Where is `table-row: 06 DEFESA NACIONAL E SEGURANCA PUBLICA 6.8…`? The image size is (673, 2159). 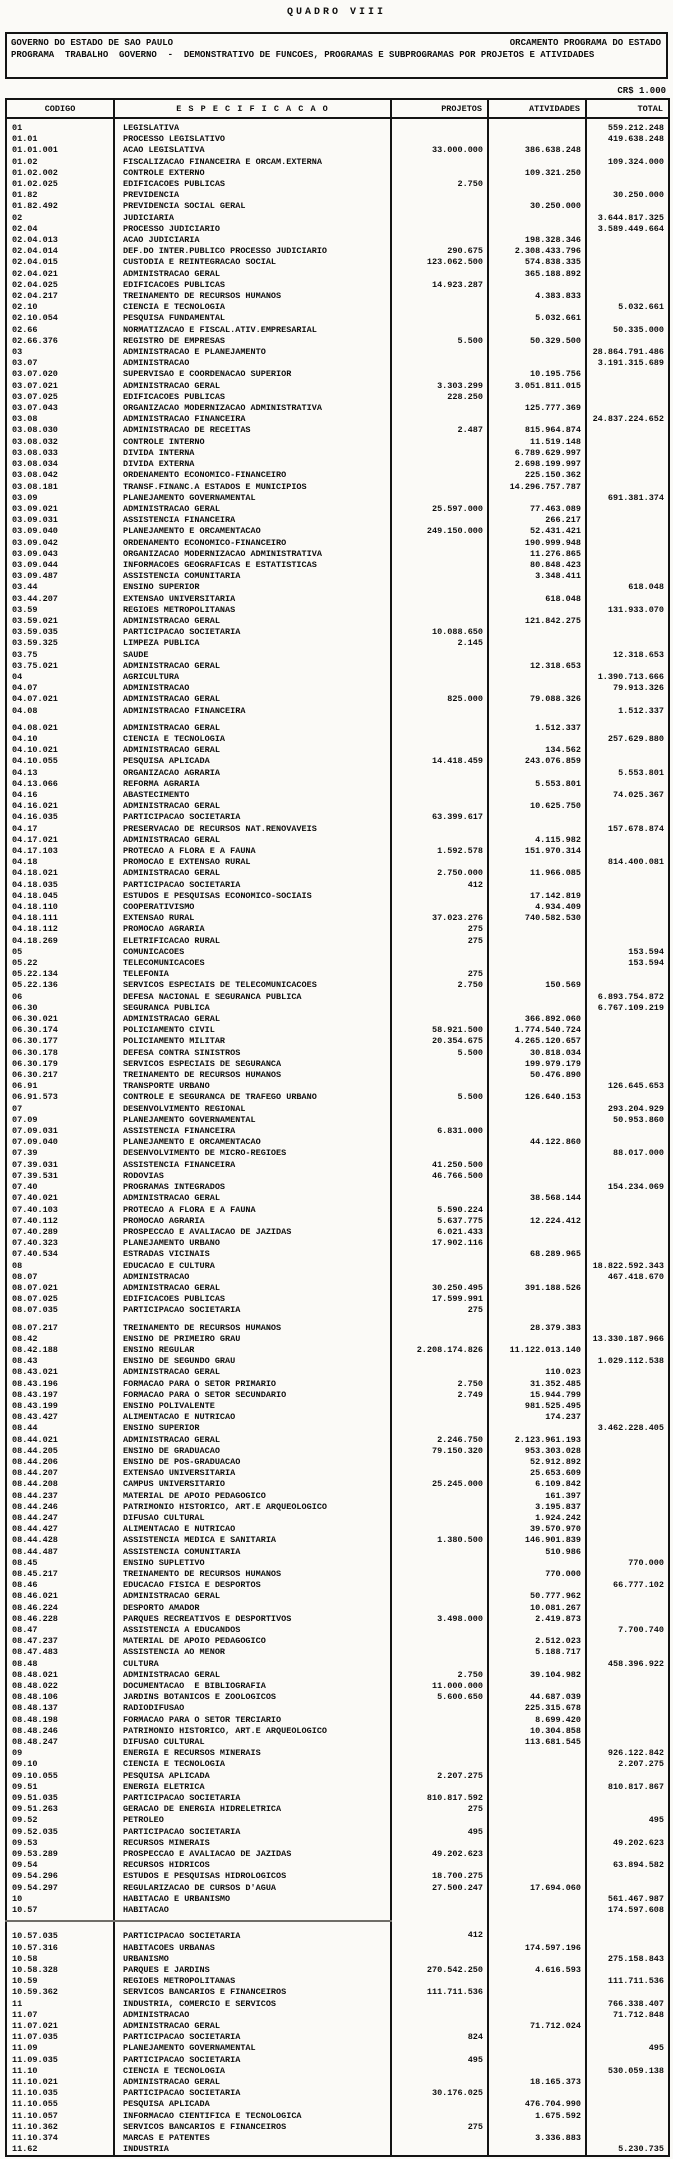
table-row: 06 DEFESA NACIONAL E SEGURANCA PUBLICA 6.8… is located at coordinates (337, 997).